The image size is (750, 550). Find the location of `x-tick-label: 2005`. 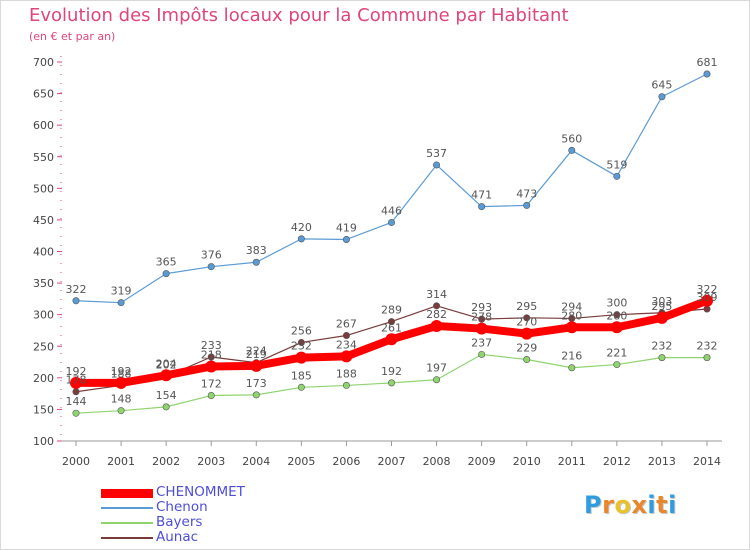

x-tick-label: 2005 is located at coordinates (301, 461).